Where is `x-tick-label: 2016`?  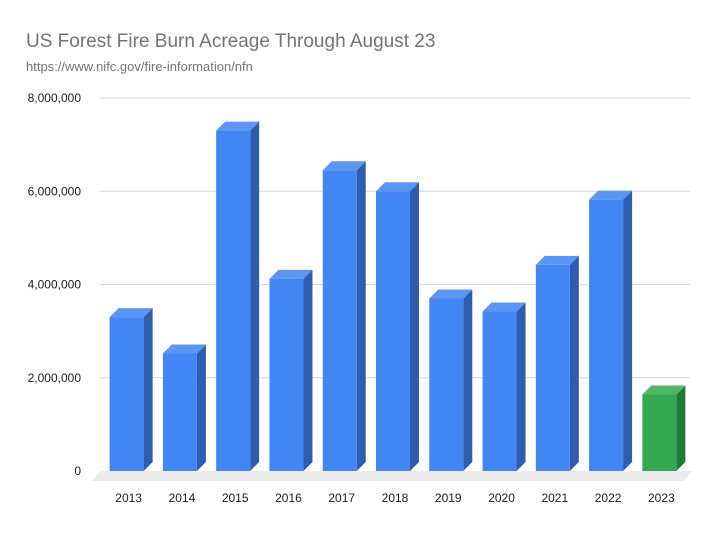 x-tick-label: 2016 is located at coordinates (288, 498).